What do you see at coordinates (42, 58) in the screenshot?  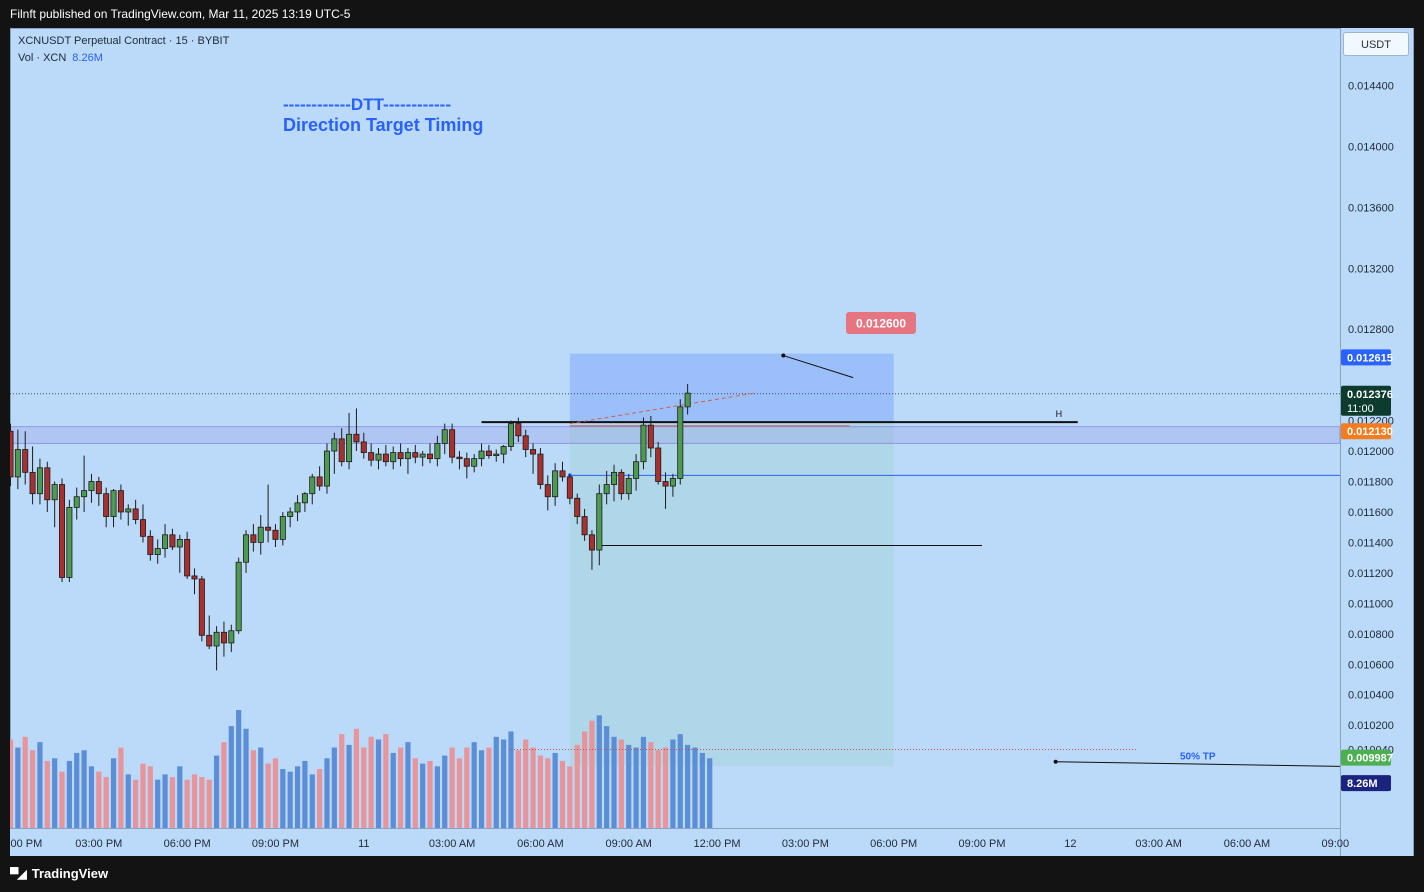 I see `vol-label: Vol · XCN` at bounding box center [42, 58].